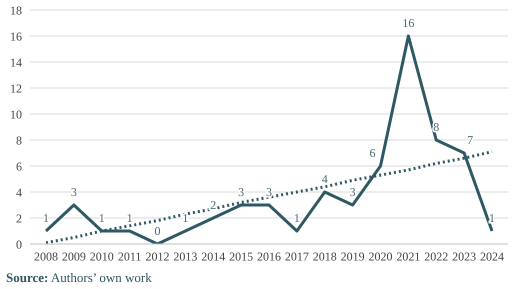 This screenshot has width=520, height=289. What do you see at coordinates (325, 179) in the screenshot?
I see `data-label: 4` at bounding box center [325, 179].